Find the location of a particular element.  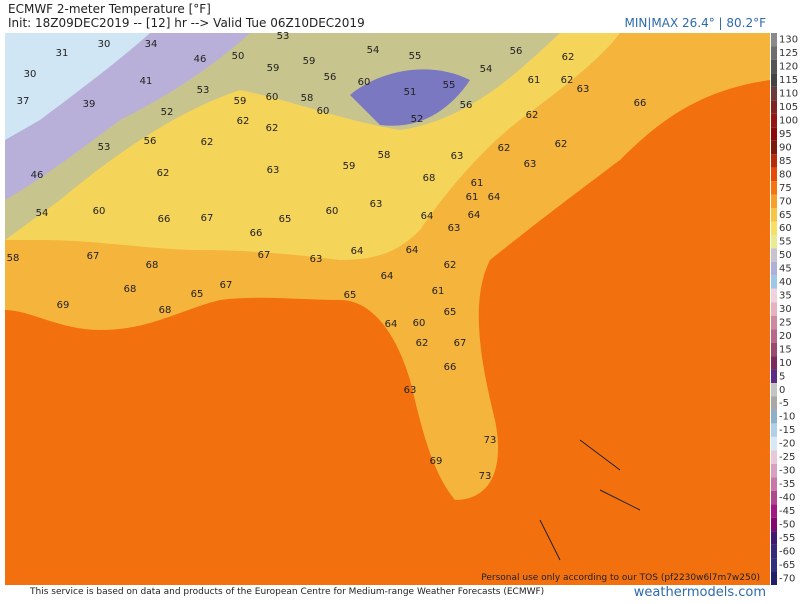

colorbar-label: 130 is located at coordinates (788, 40).